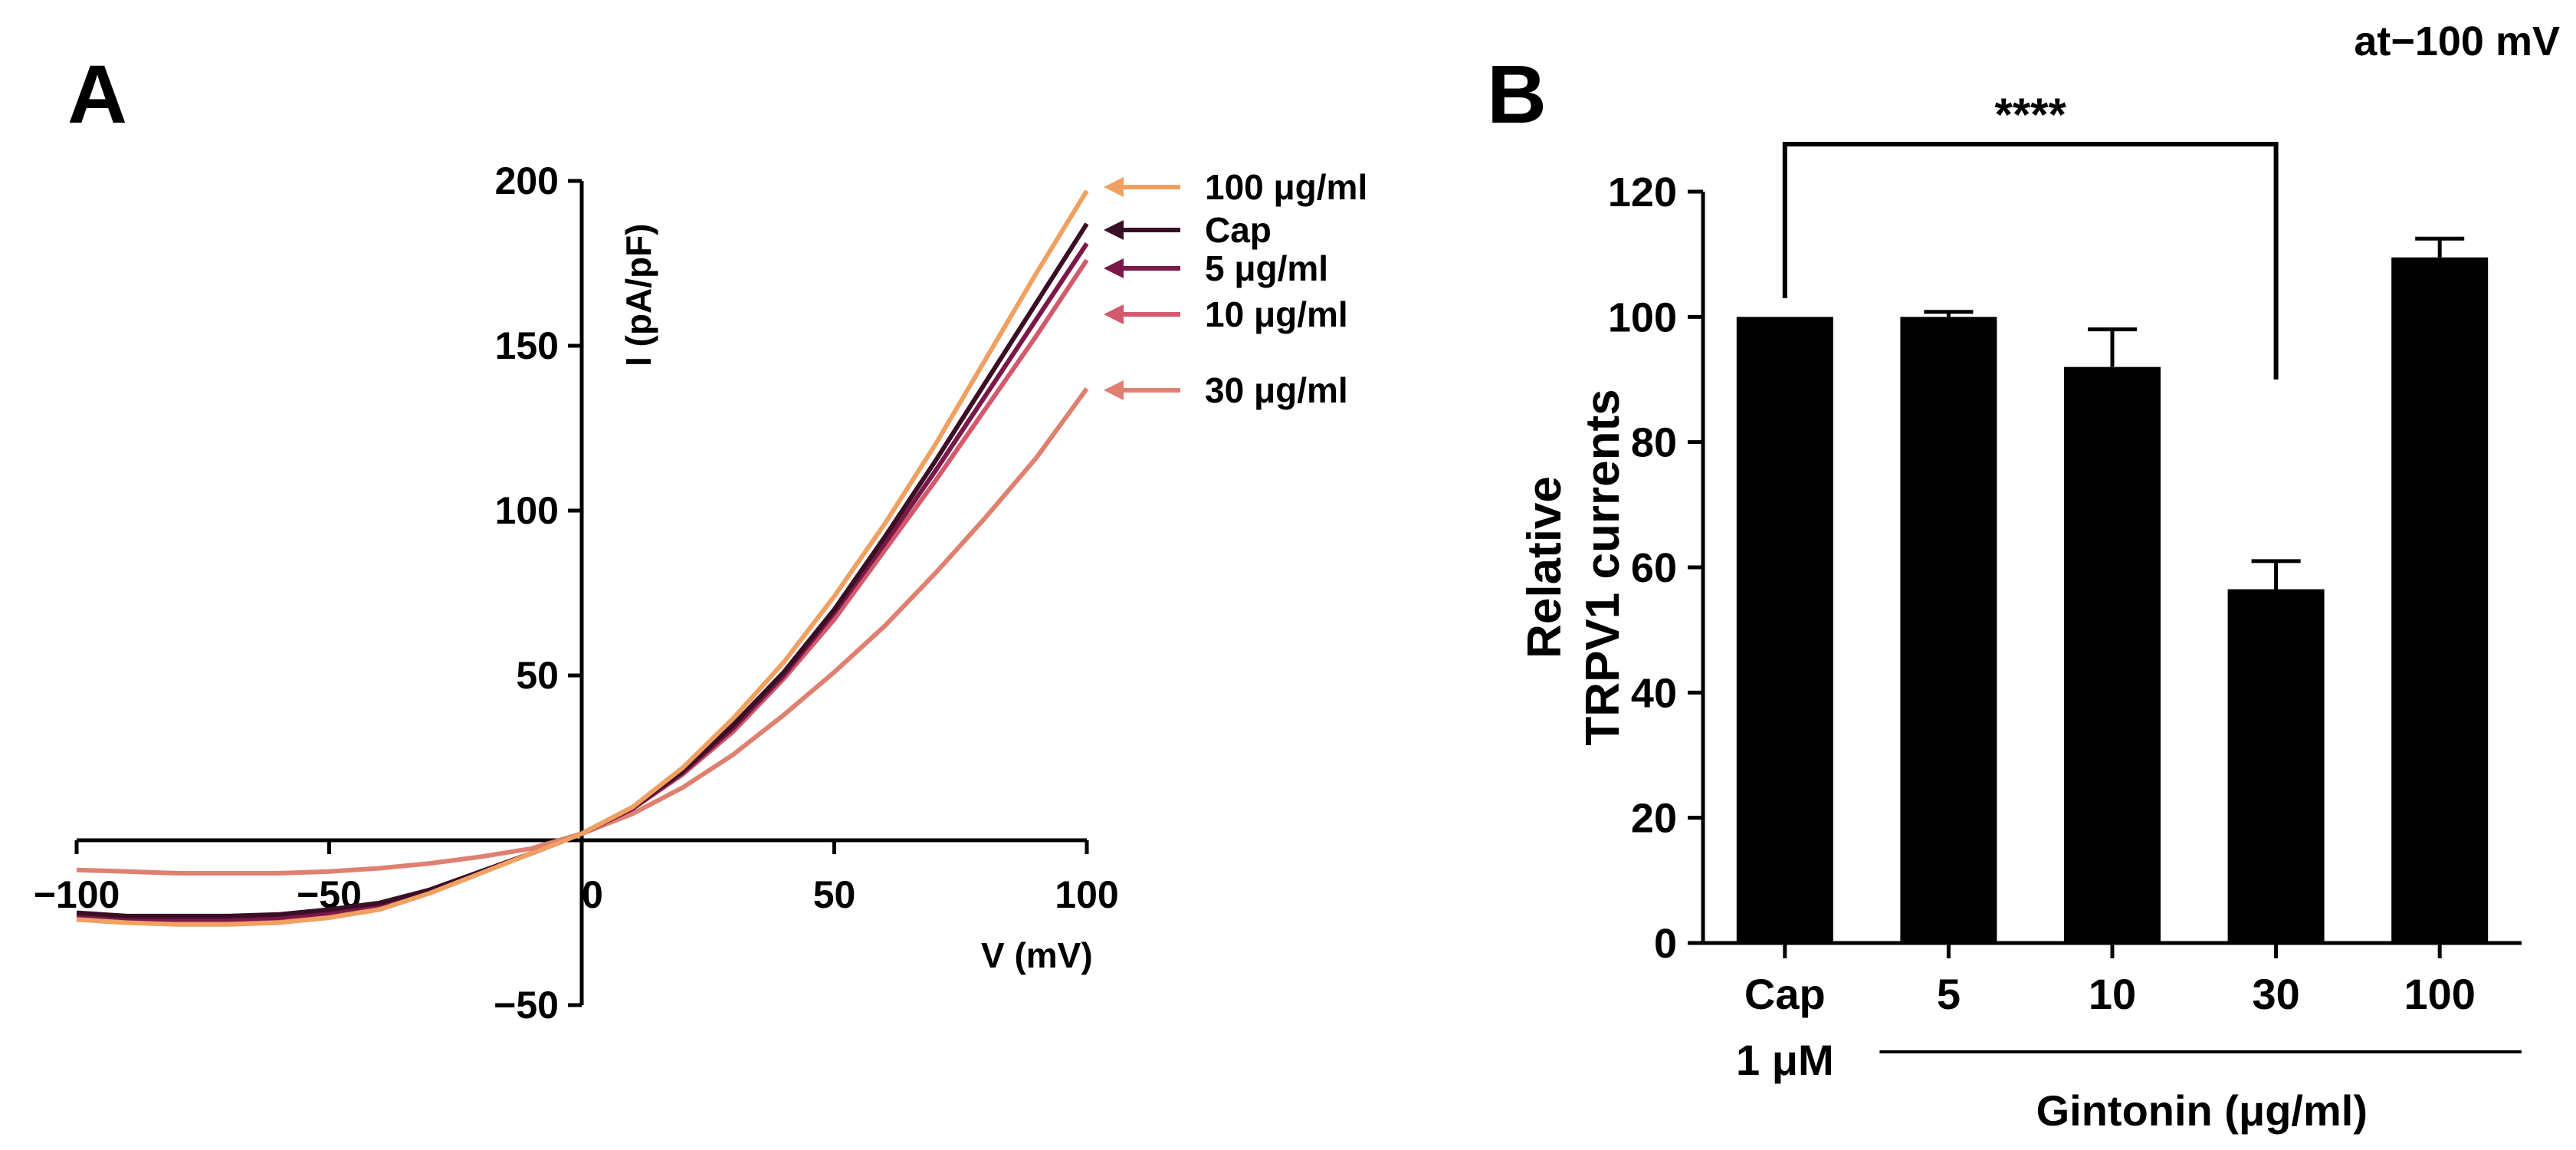 The width and height of the screenshot is (2576, 1150). Describe the element at coordinates (2275, 994) in the screenshot. I see `x-tick-label: 30` at that location.